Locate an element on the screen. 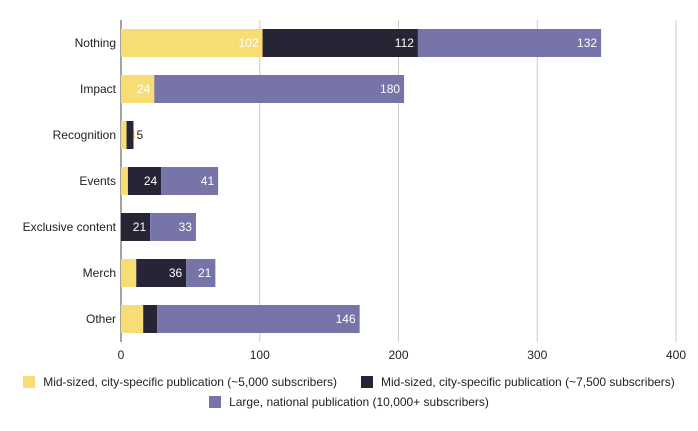 The width and height of the screenshot is (698, 431). category-label-3: Events is located at coordinates (97, 181).